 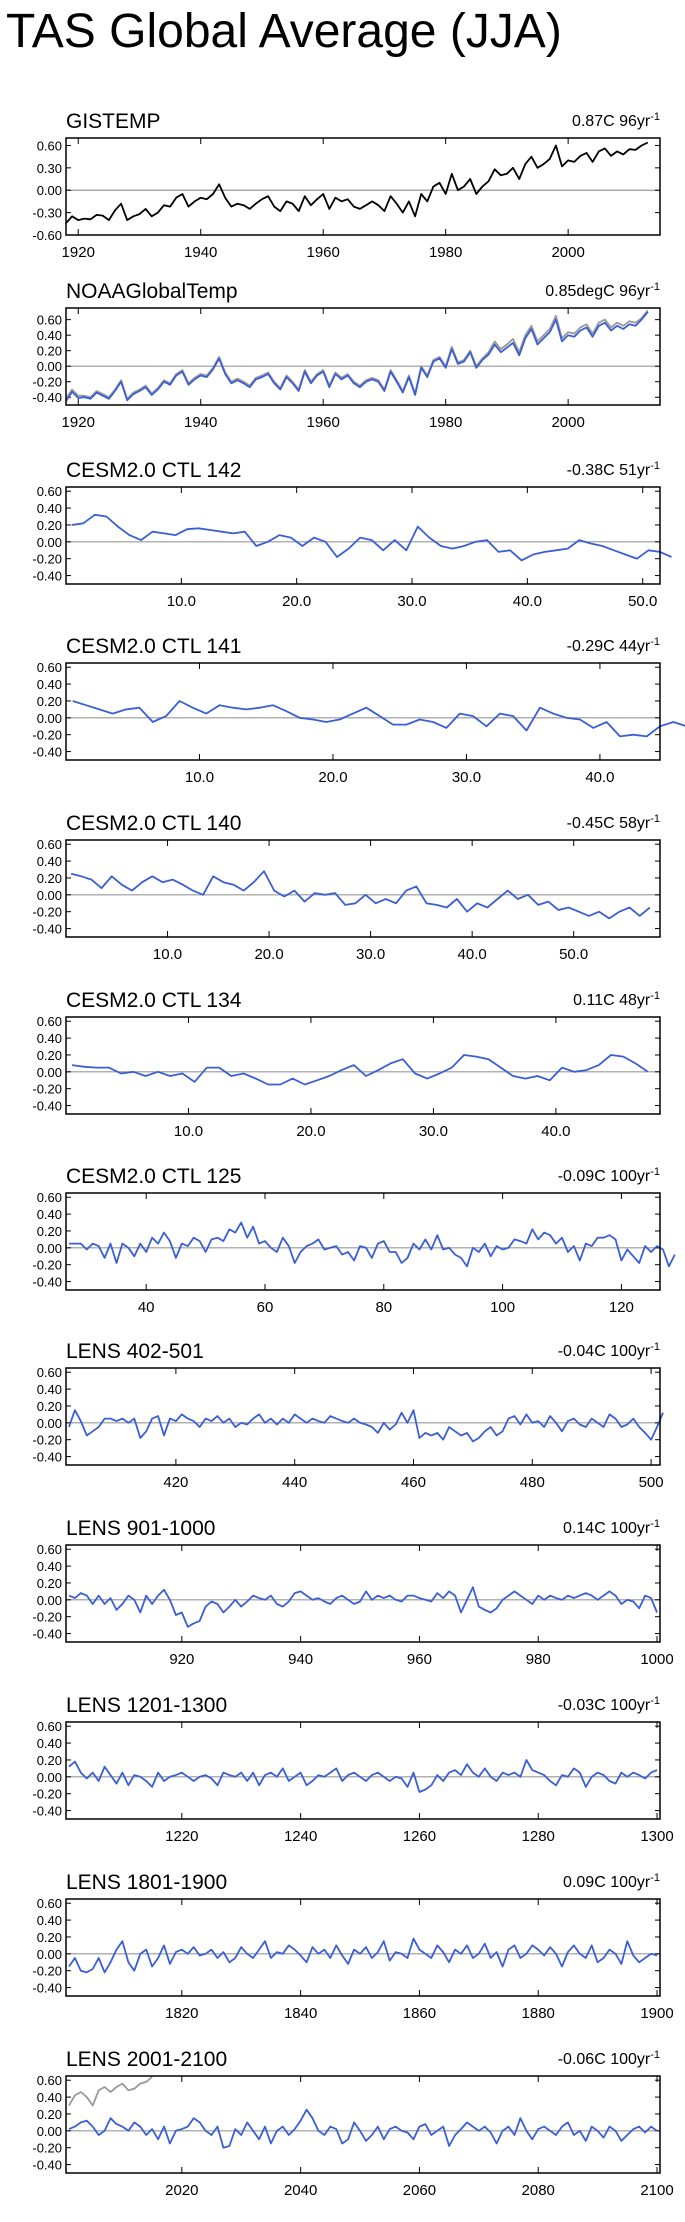 I want to click on y-tick-label: -0.30, so click(x=47, y=213).